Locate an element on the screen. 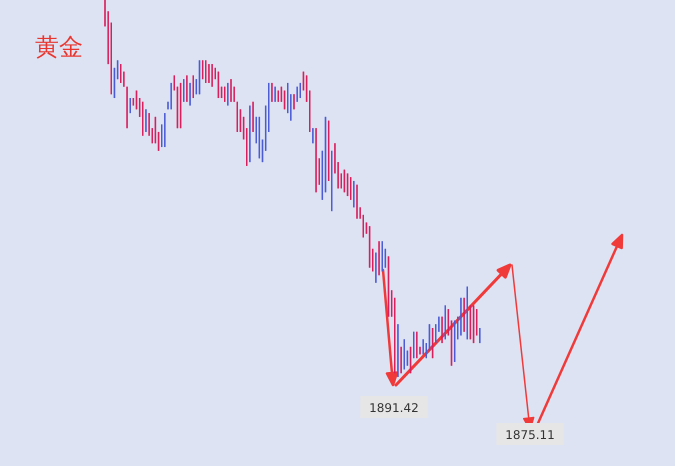  annotation: 1875.11 is located at coordinates (530, 434).